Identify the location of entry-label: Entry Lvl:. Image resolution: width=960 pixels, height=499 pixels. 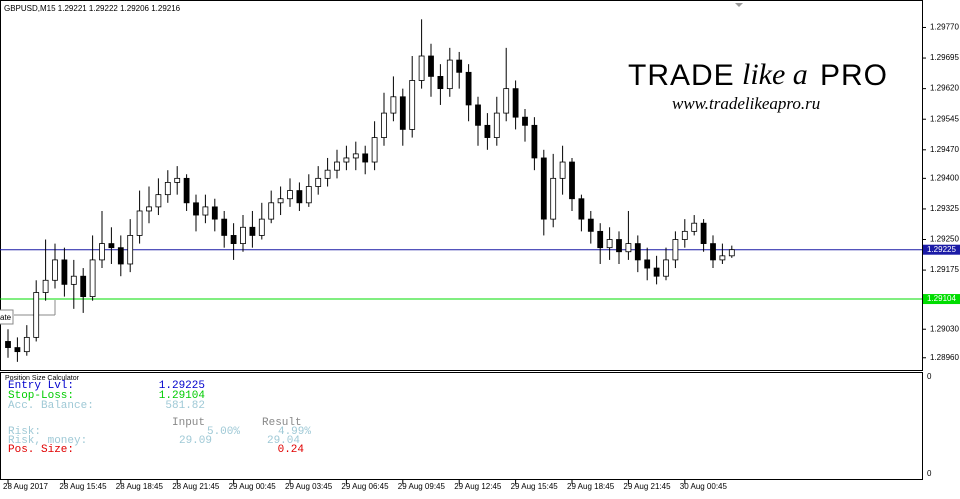
(41, 386).